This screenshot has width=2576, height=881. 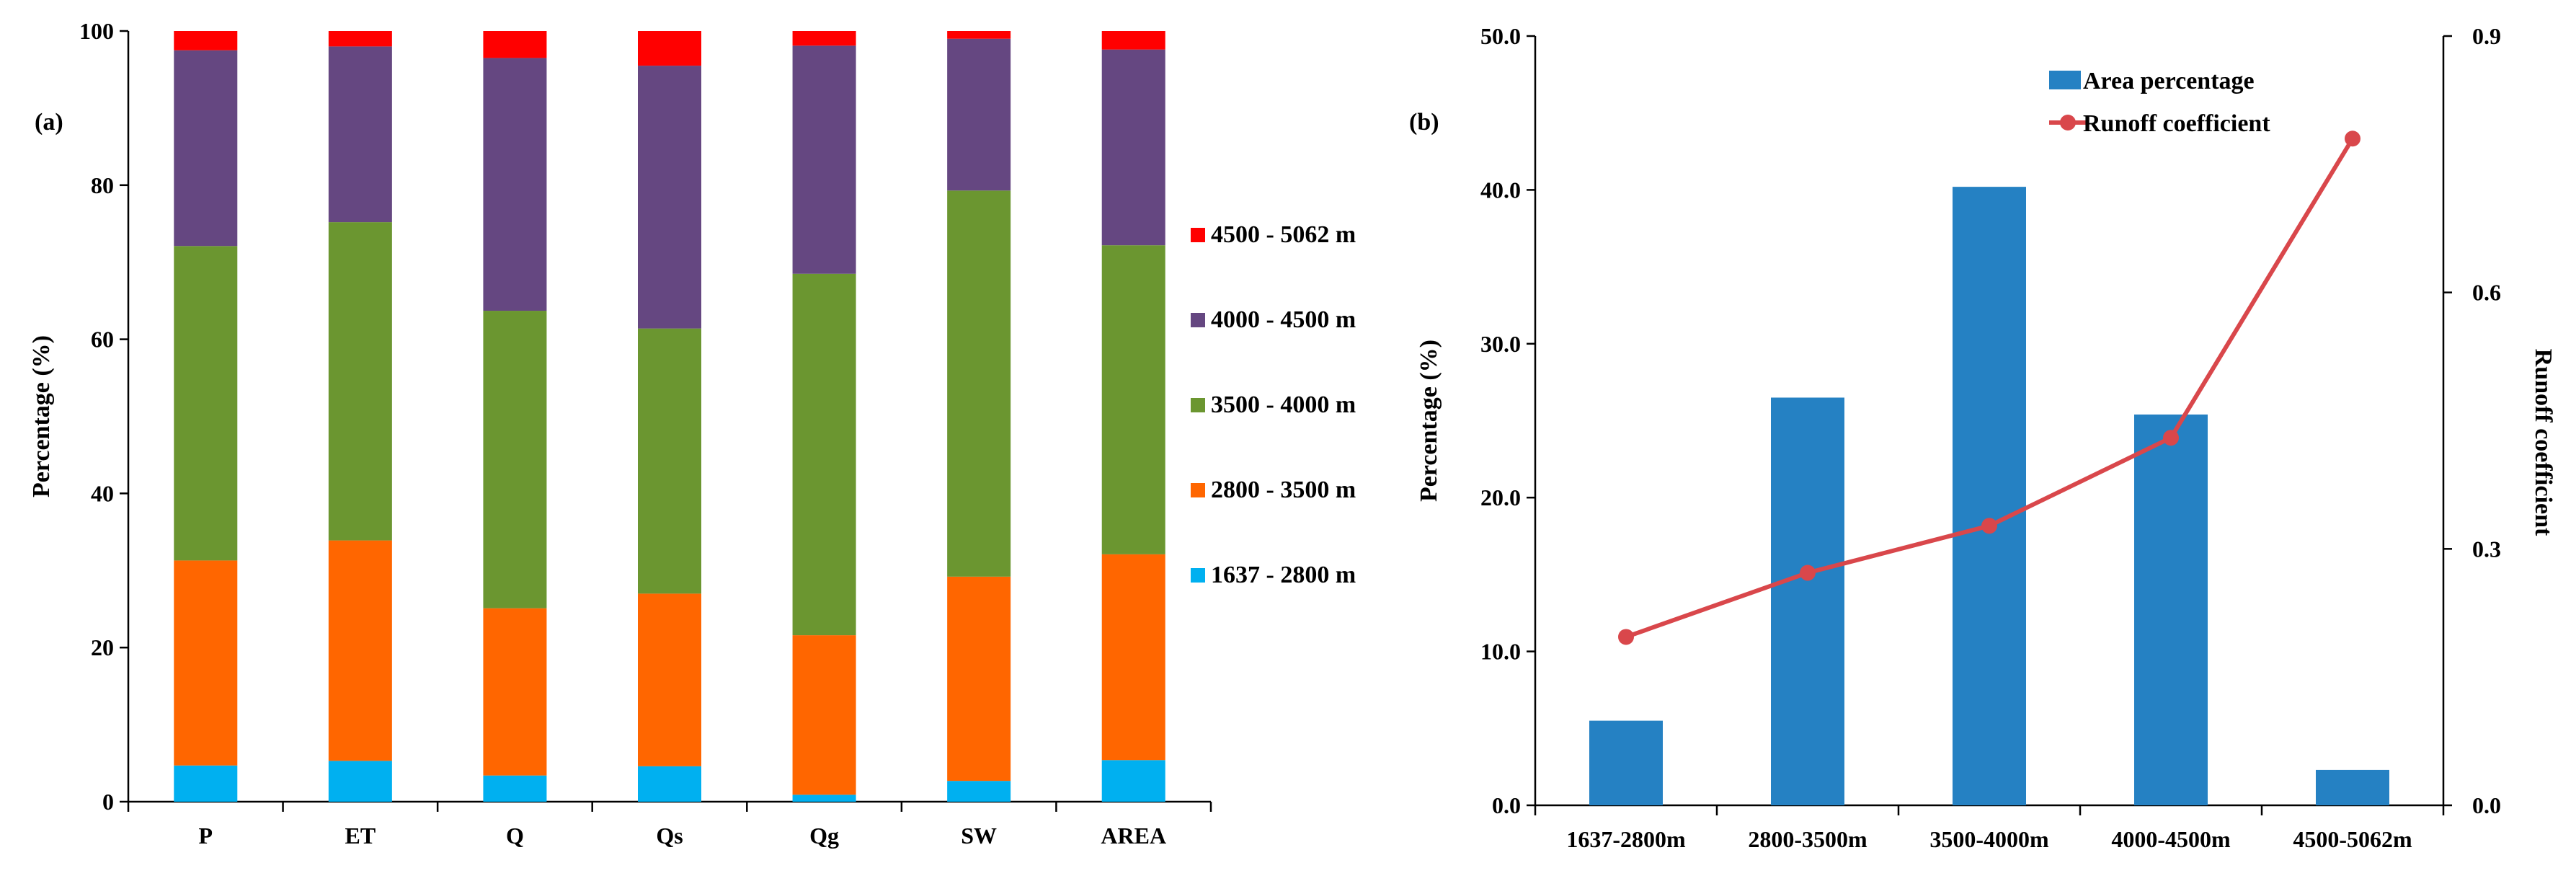 I want to click on y2-tick-label-b: 0.6, so click(x=2486, y=293).